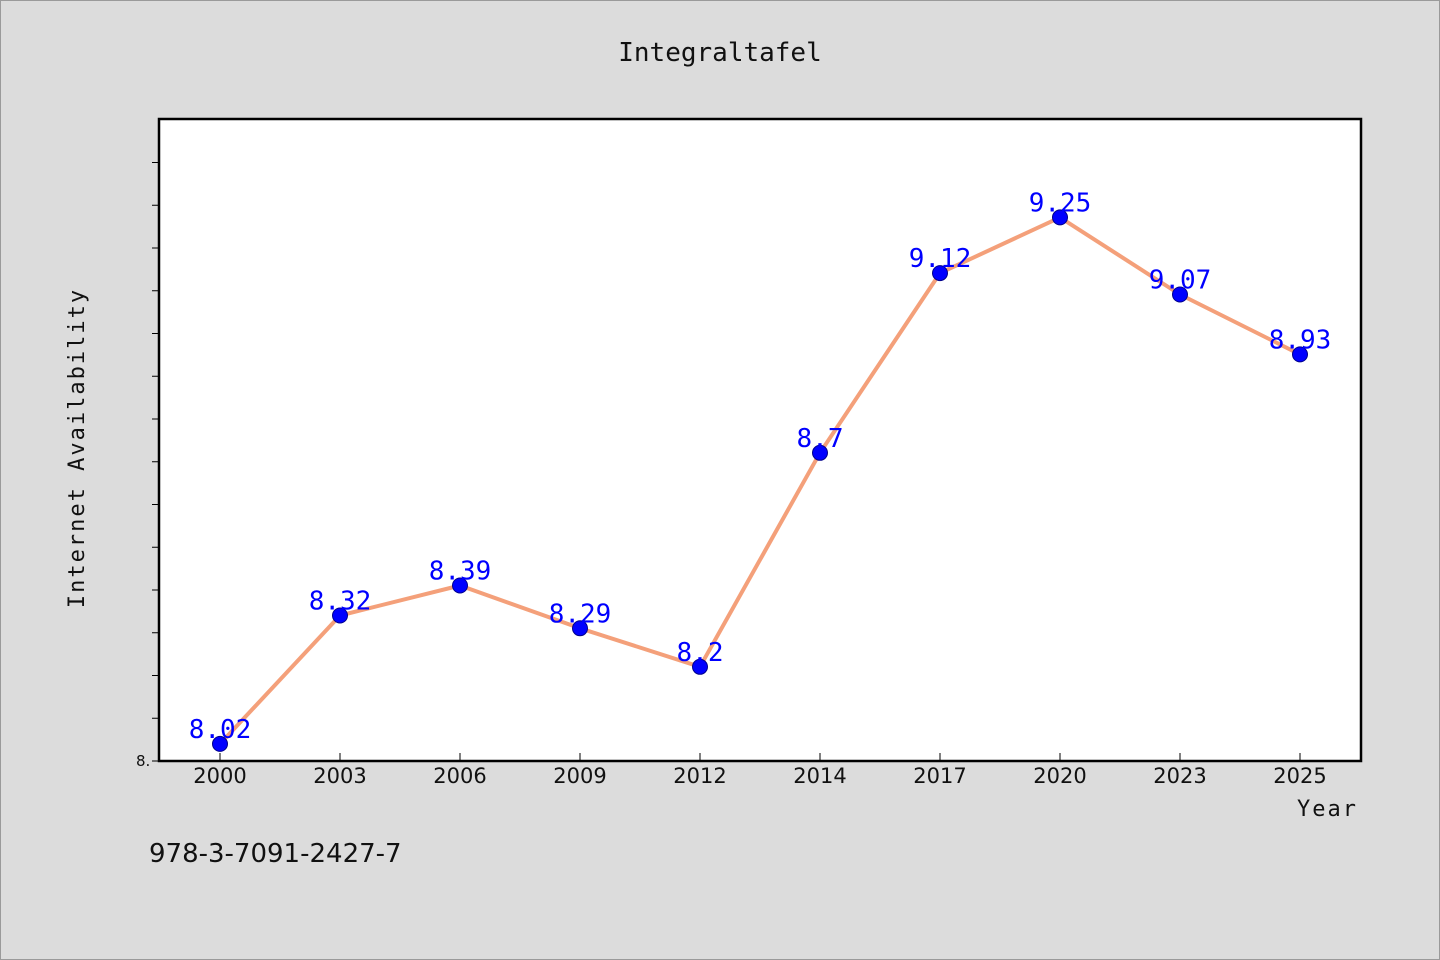 The height and width of the screenshot is (960, 1440). I want to click on y-tick-label: 8., so click(143, 761).